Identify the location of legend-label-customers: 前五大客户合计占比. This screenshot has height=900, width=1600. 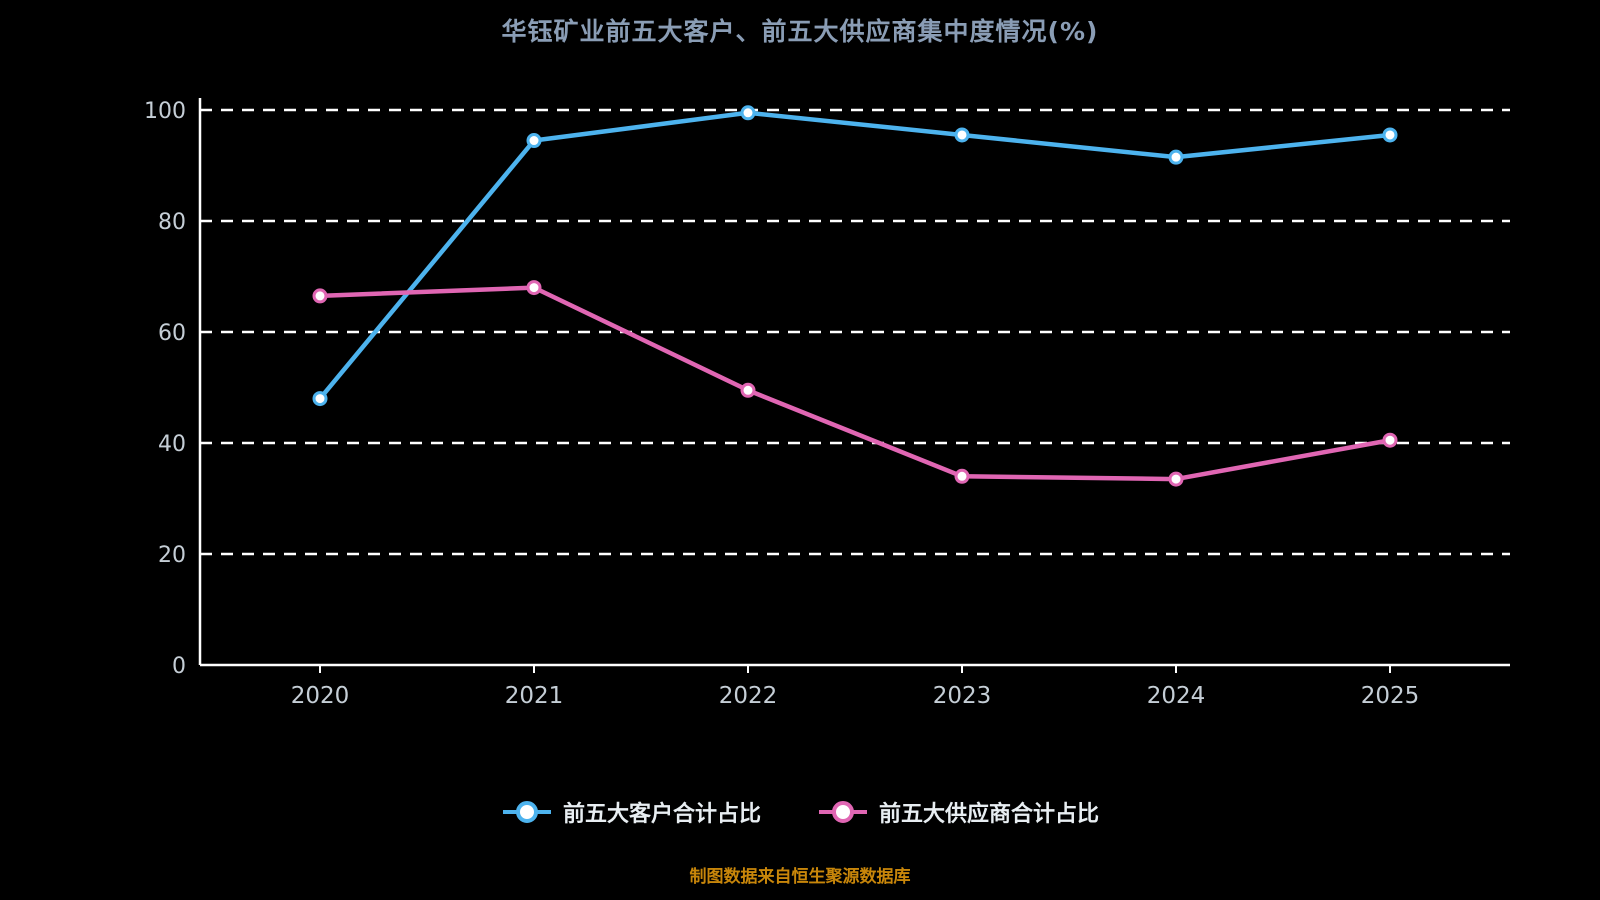
(661, 814).